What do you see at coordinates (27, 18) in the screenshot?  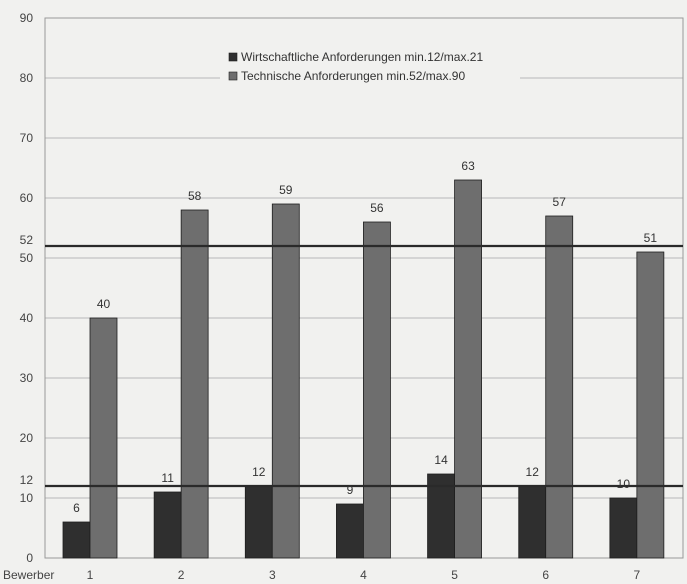 I see `y-tick-label: 90` at bounding box center [27, 18].